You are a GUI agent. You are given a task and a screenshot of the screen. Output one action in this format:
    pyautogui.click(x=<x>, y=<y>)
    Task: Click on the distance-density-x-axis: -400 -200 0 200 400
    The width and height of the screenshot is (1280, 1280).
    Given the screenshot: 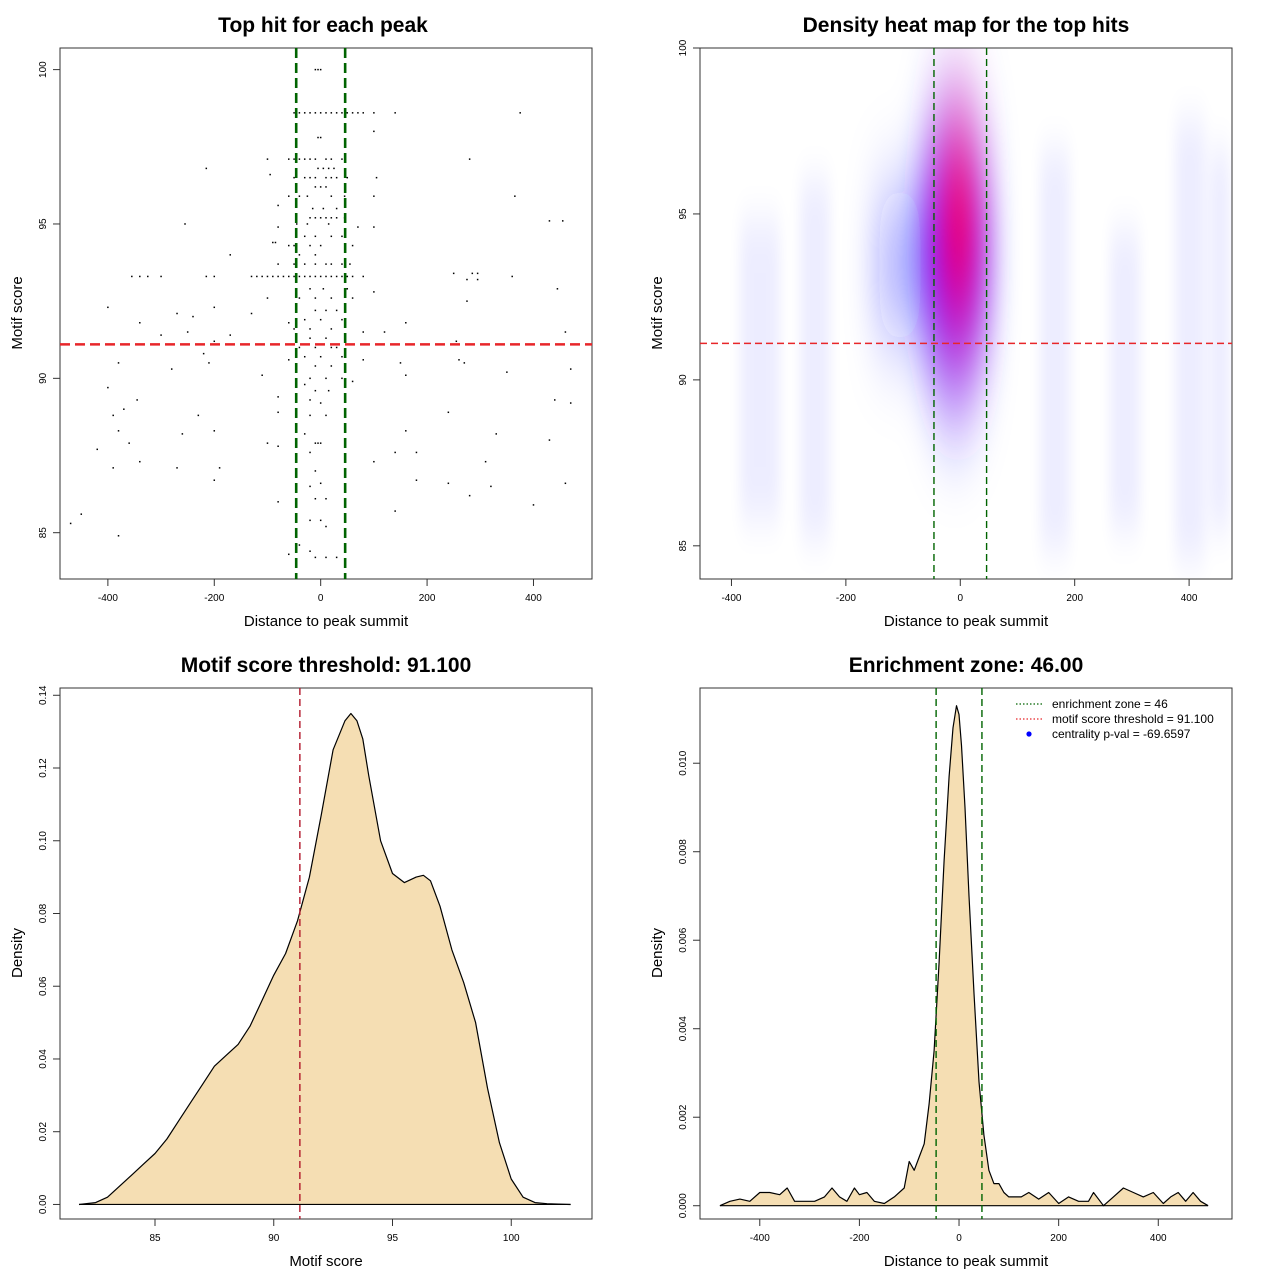 What is the action you would take?
    pyautogui.click(x=958, y=1231)
    